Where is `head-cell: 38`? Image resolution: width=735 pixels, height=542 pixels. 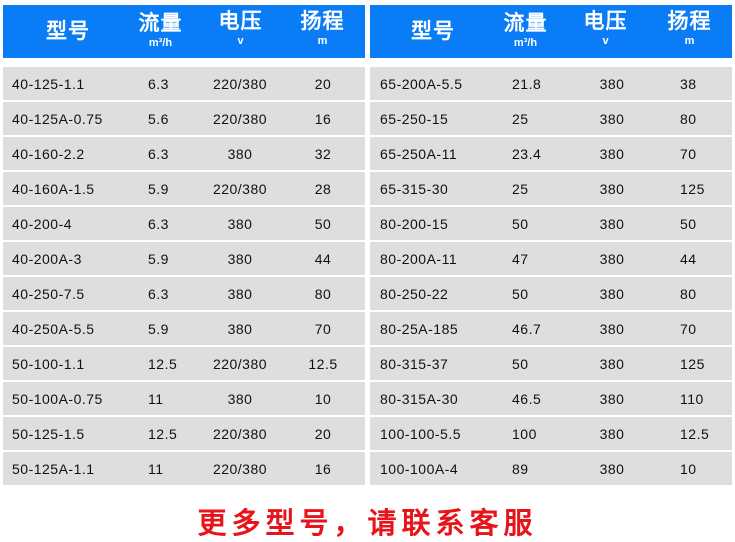
head-cell: 38 is located at coordinates (688, 84).